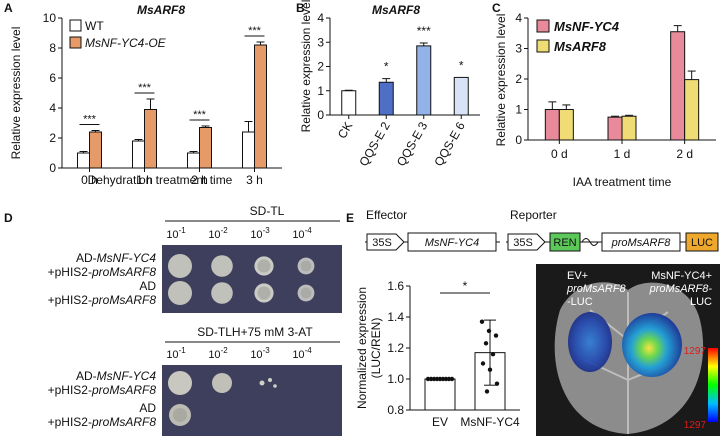 The image size is (723, 439). What do you see at coordinates (8, 8) in the screenshot?
I see `panel-a-label: A` at bounding box center [8, 8].